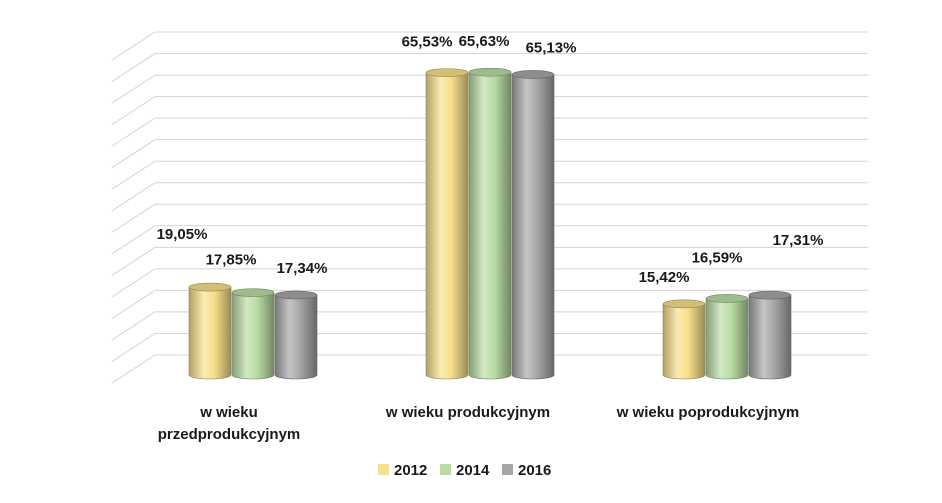 The height and width of the screenshot is (503, 942). I want to click on legend-item-2012: 2012, so click(402, 470).